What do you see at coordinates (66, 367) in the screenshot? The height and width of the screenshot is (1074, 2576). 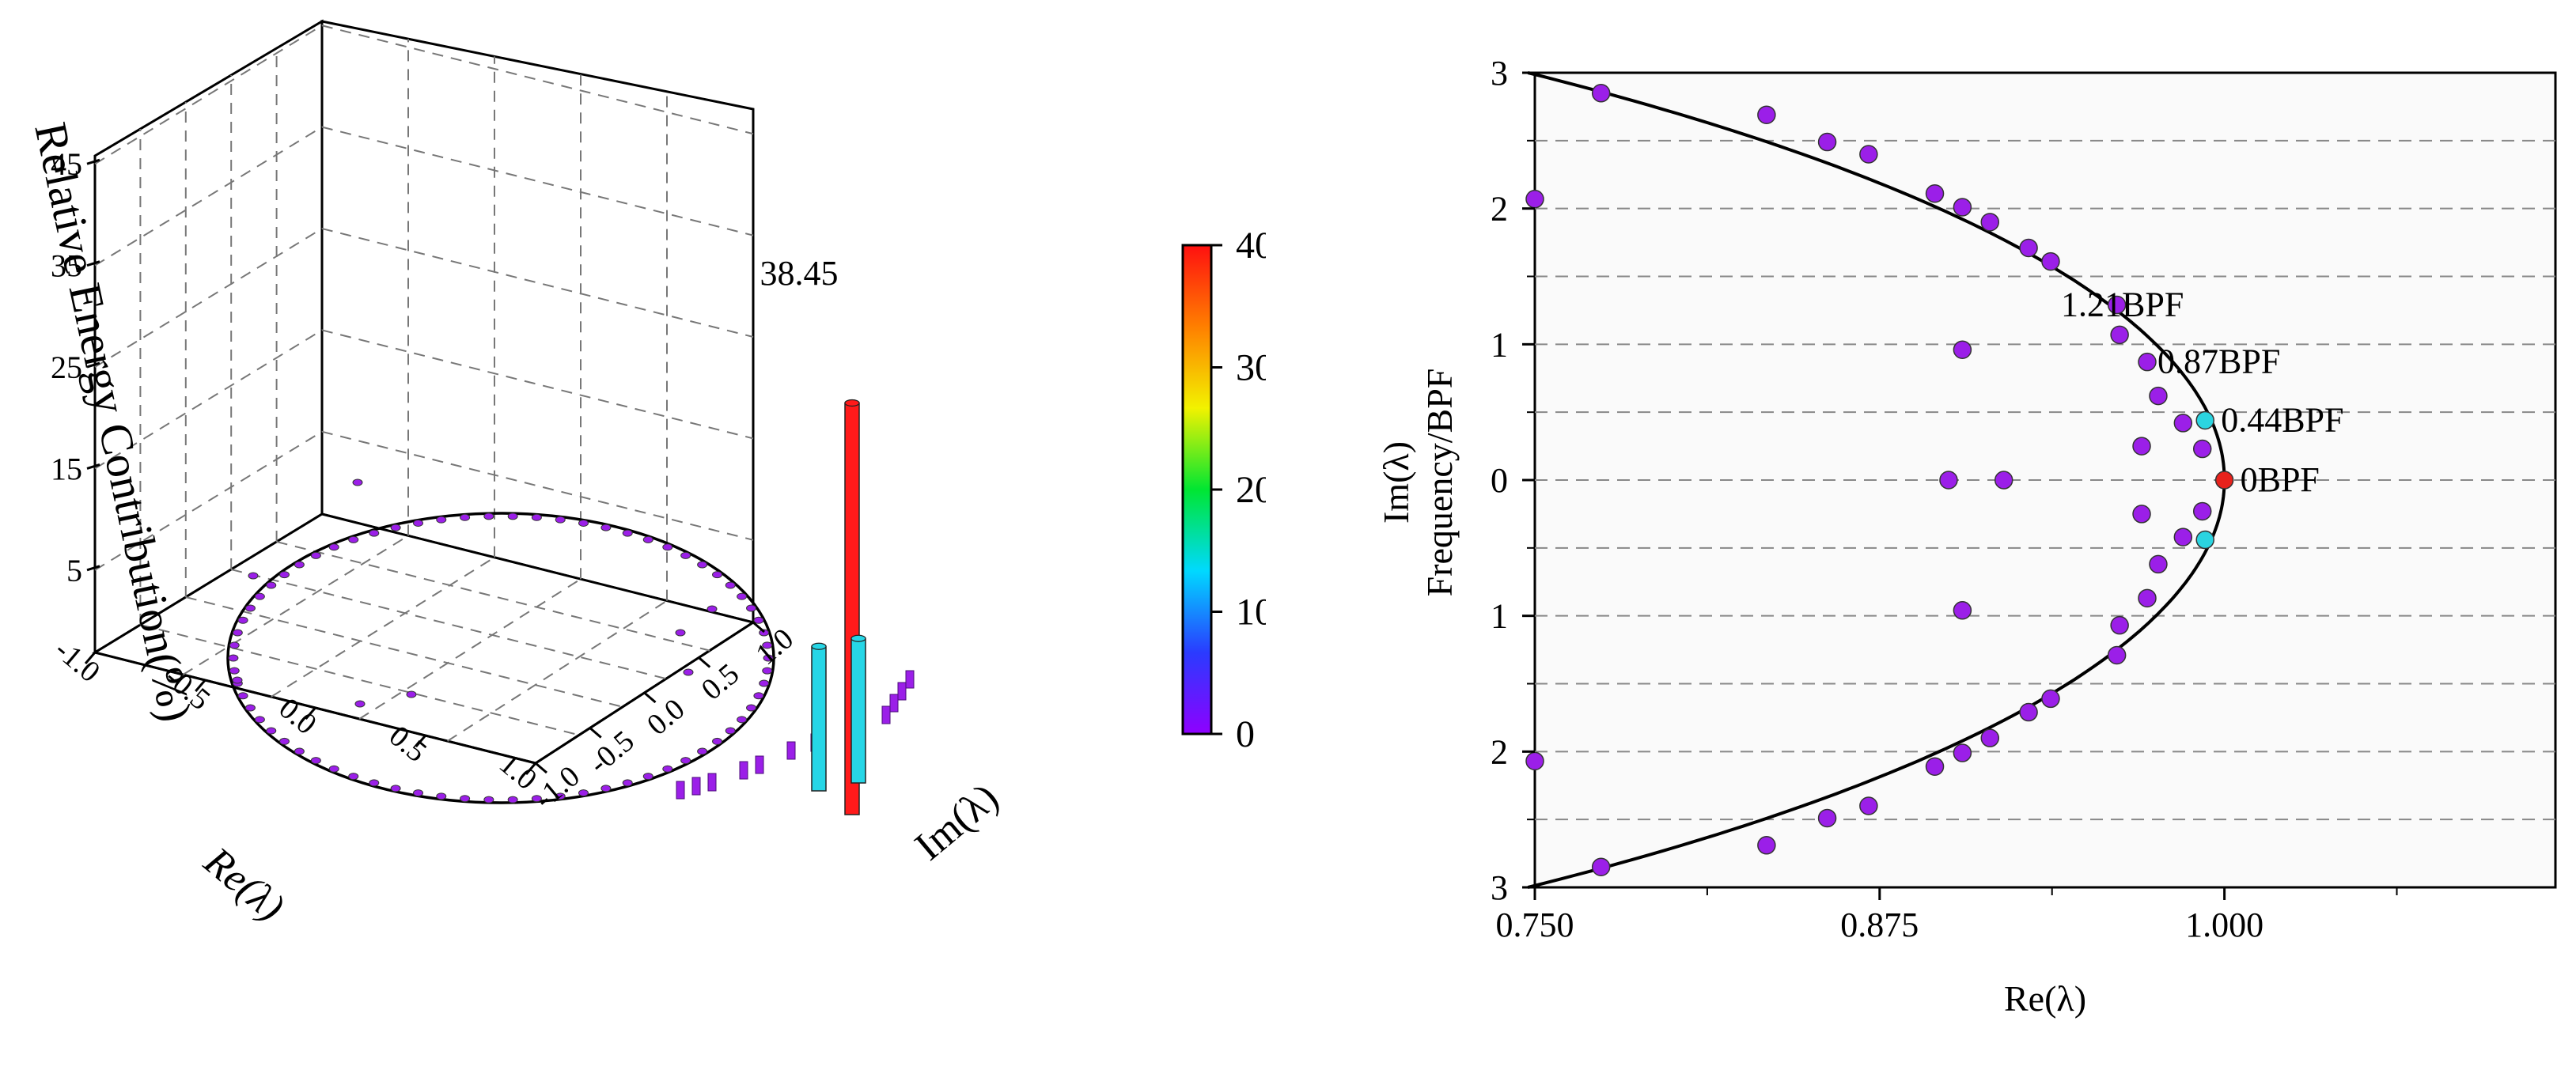 I see `z-tick-label: 25` at bounding box center [66, 367].